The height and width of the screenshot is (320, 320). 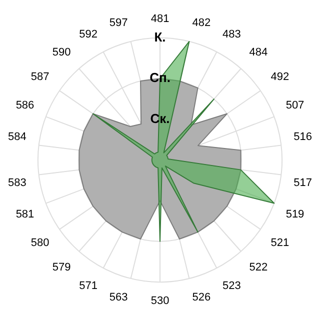 I want to click on spoke-label: 522, so click(x=258, y=267).